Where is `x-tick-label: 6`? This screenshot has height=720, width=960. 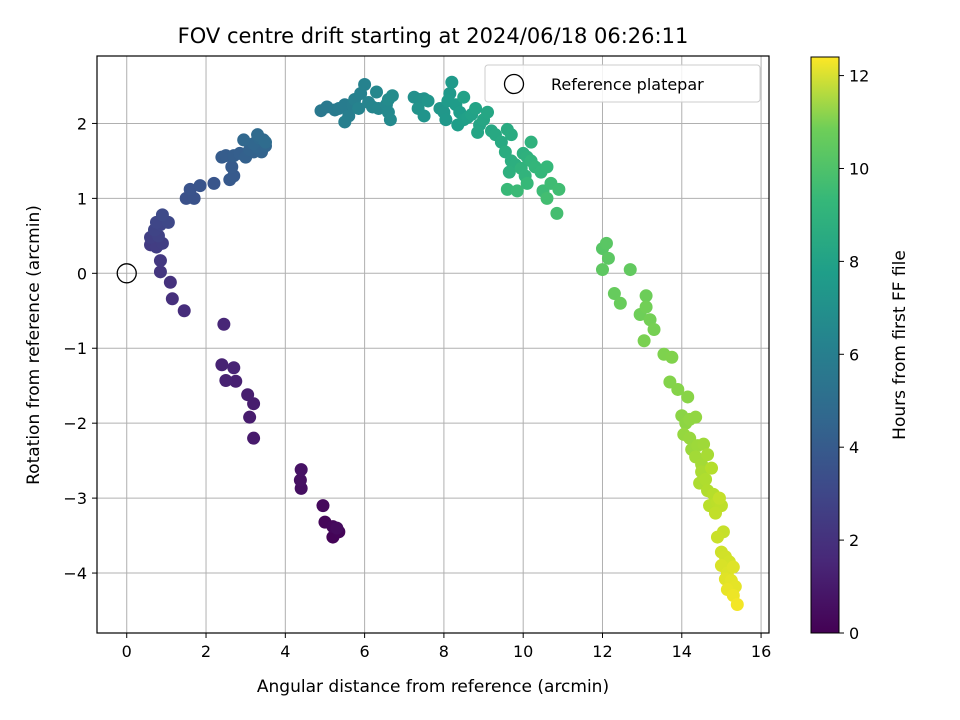 x-tick-label: 6 is located at coordinates (365, 651).